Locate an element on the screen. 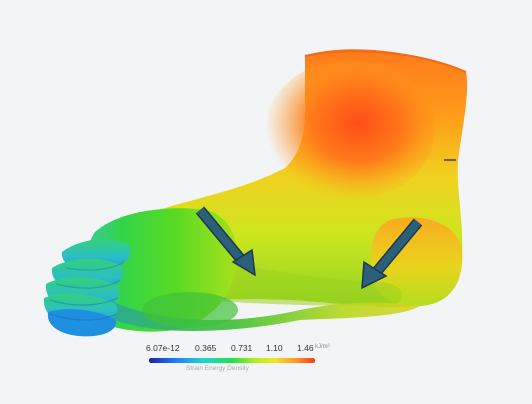 Image resolution: width=532 pixels, height=404 pixels. legend-color-bar is located at coordinates (232, 360).